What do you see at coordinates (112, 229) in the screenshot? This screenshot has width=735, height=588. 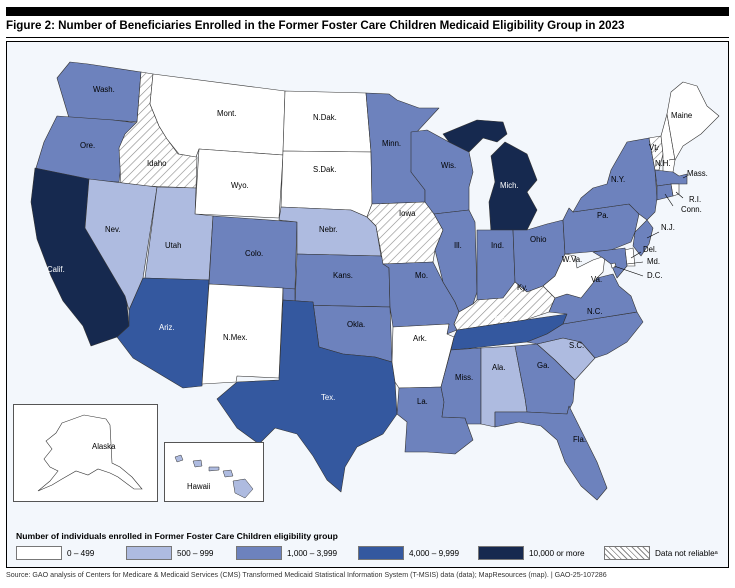 I see `state-label-nev: Nev.` at bounding box center [112, 229].